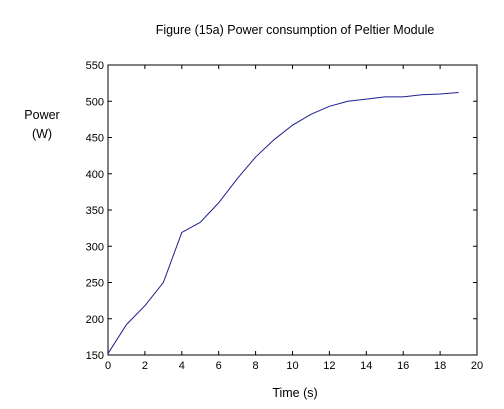 This screenshot has width=504, height=409. I want to click on x-tick-label: 6, so click(219, 366).